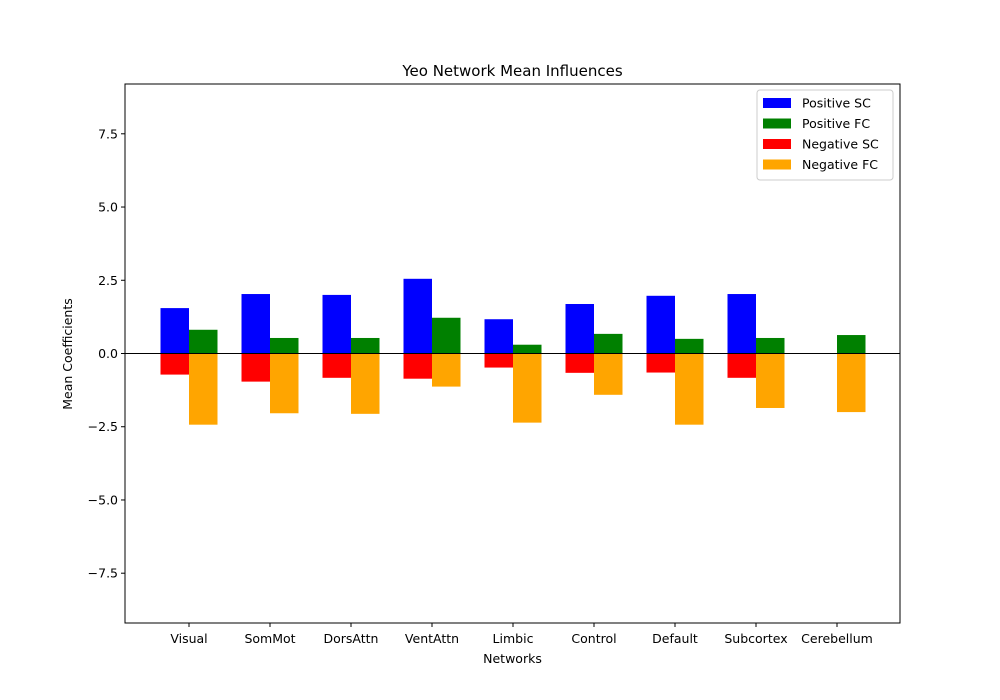 This screenshot has width=1000, height=700. What do you see at coordinates (284, 383) in the screenshot?
I see `bar-negative-fc-sommot` at bounding box center [284, 383].